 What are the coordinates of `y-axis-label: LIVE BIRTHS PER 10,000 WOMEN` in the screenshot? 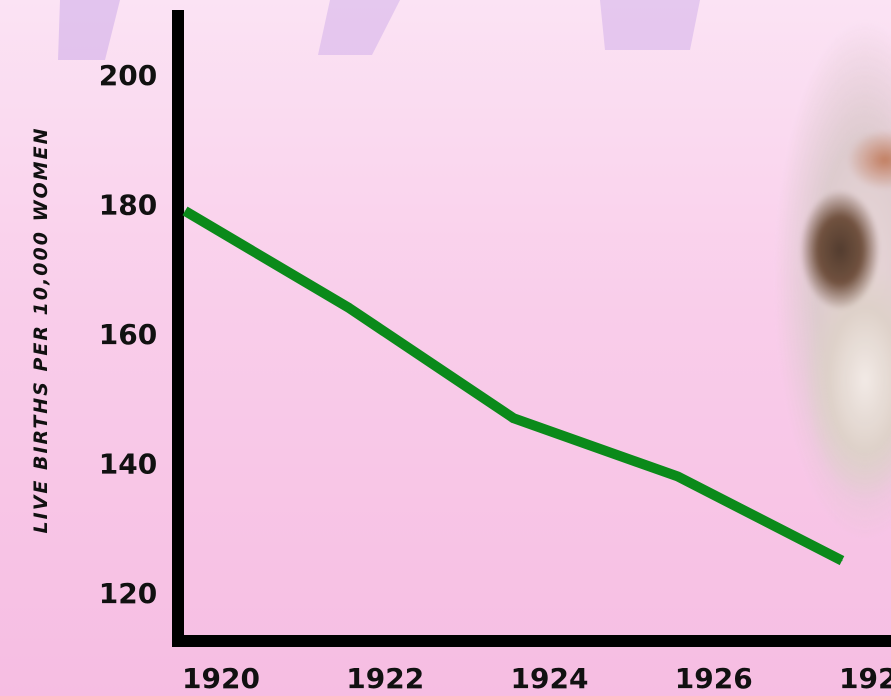 It's located at (41, 330).